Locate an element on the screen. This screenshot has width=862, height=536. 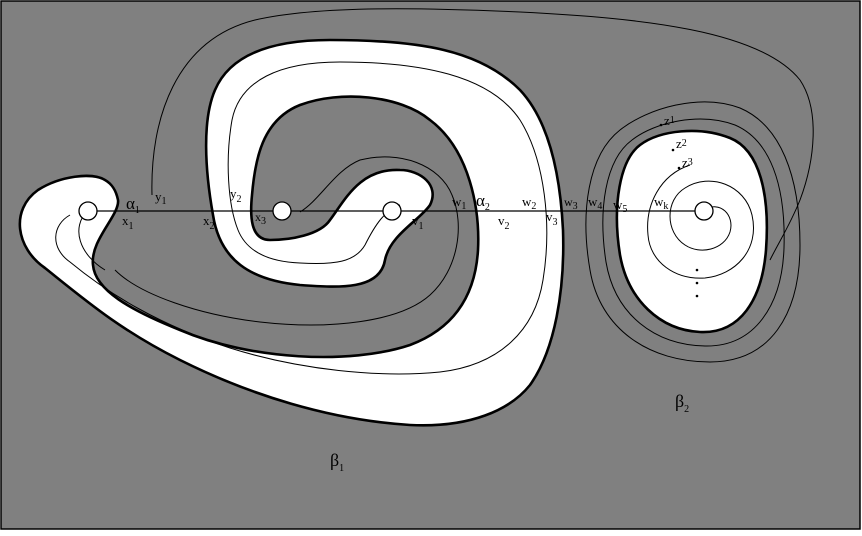
dot-z1 is located at coordinates (661, 125).